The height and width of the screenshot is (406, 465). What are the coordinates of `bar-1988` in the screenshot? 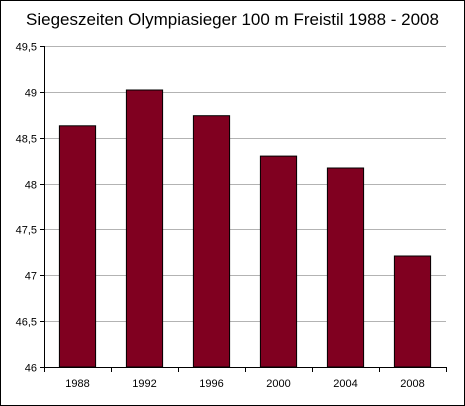 It's located at (77, 246).